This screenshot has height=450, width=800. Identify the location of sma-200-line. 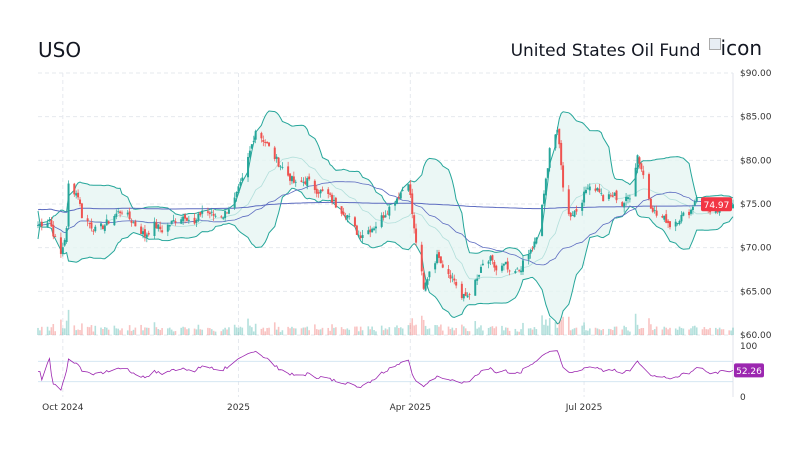
(385, 207).